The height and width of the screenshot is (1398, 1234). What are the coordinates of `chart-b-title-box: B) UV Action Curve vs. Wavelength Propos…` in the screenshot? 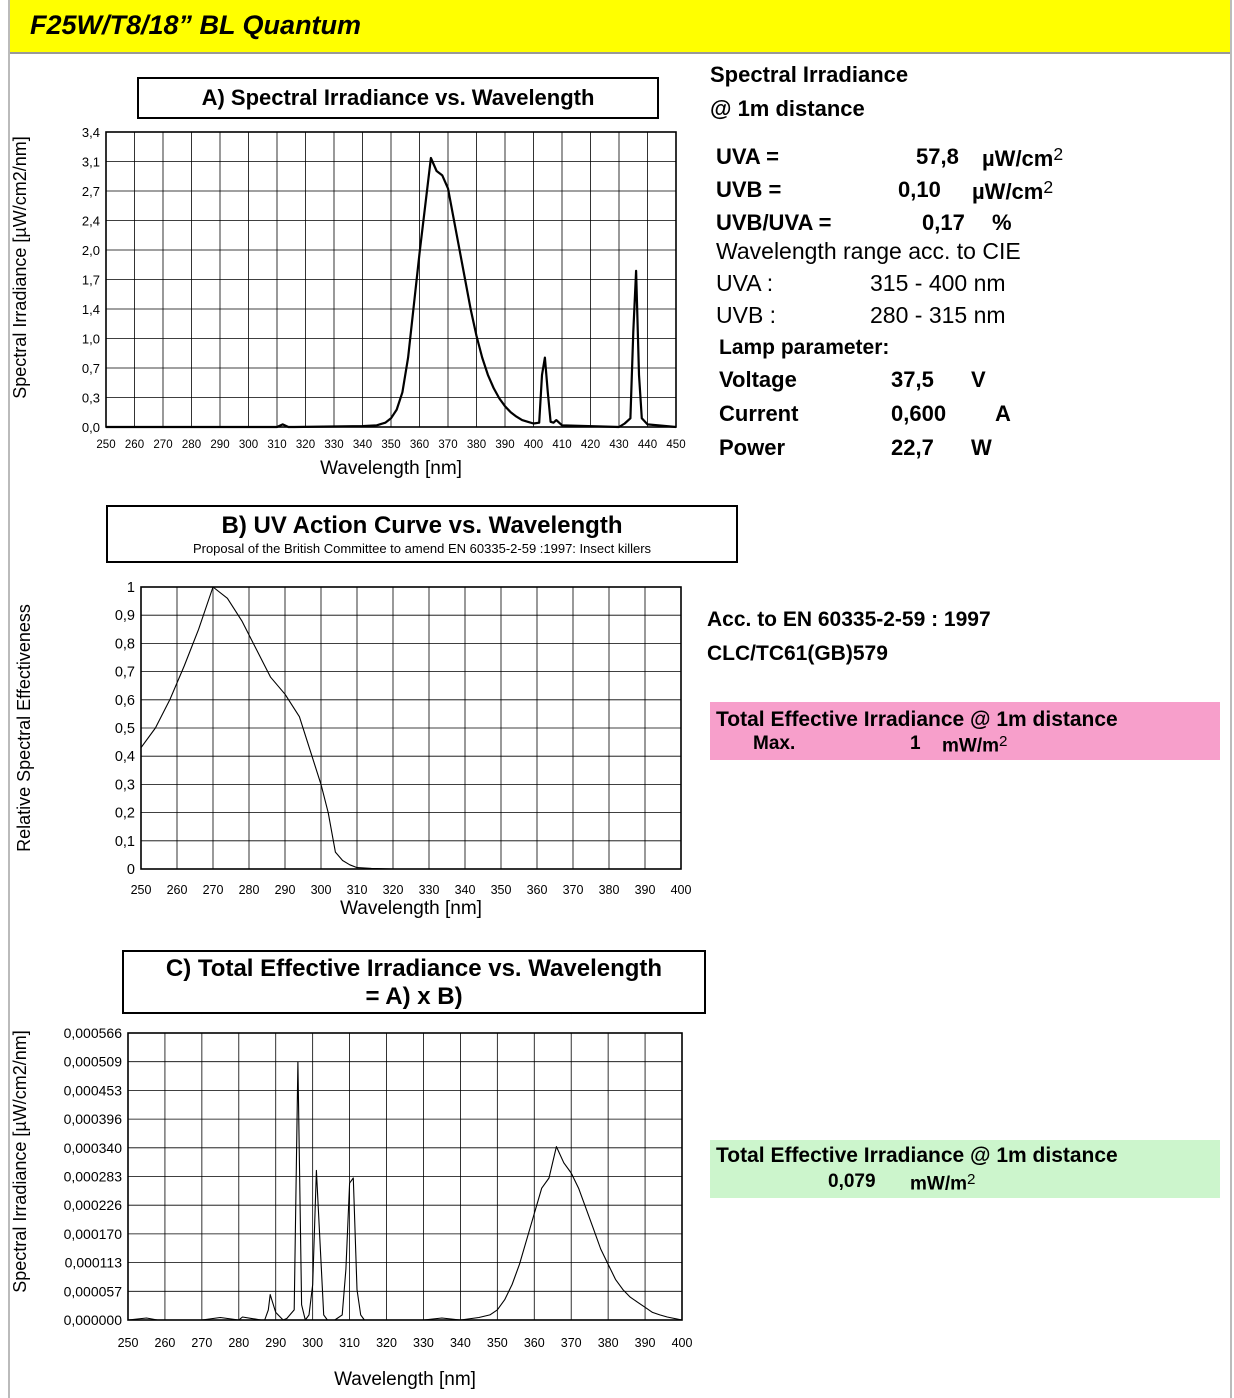 It's located at (422, 534).